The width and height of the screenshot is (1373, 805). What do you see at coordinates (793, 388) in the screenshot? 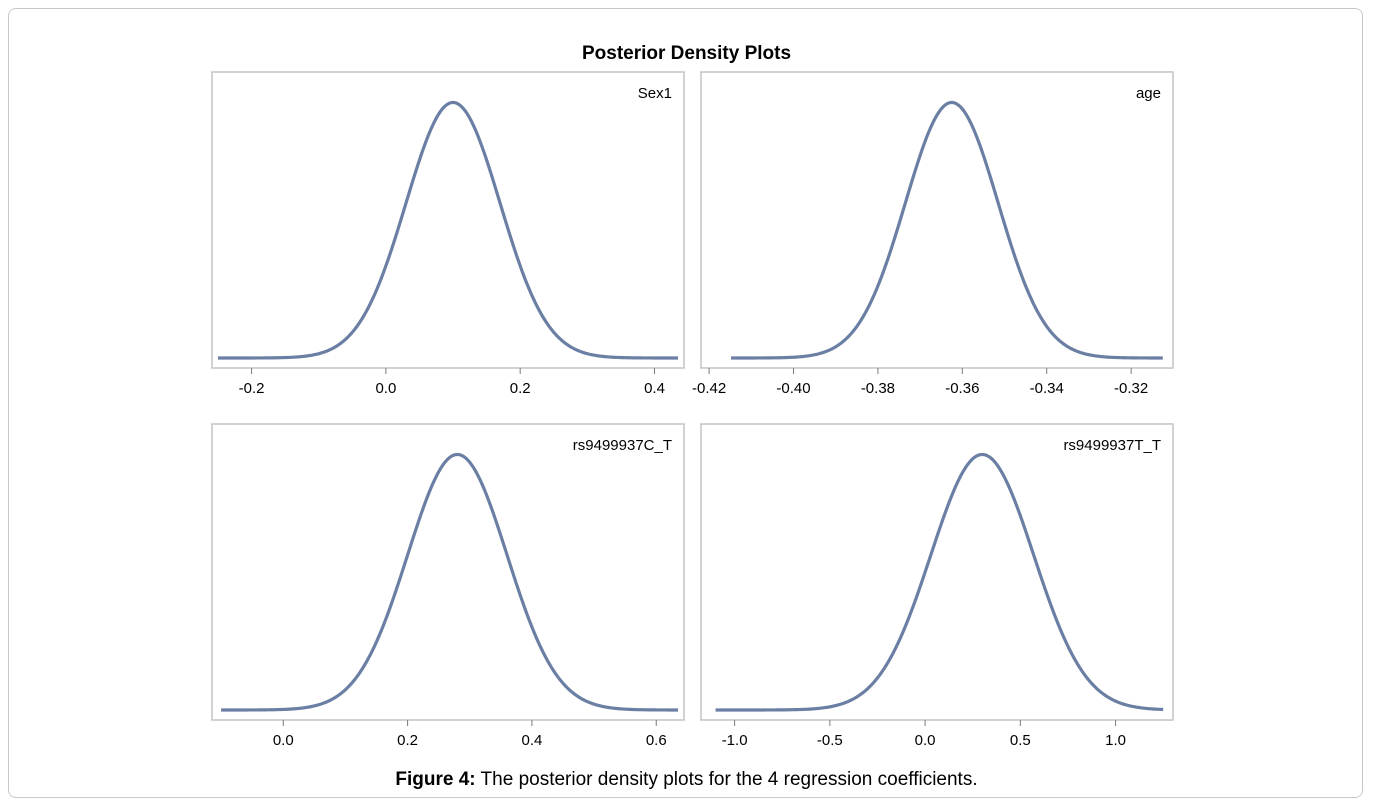
I see `x-tick-label: -0.40` at bounding box center [793, 388].